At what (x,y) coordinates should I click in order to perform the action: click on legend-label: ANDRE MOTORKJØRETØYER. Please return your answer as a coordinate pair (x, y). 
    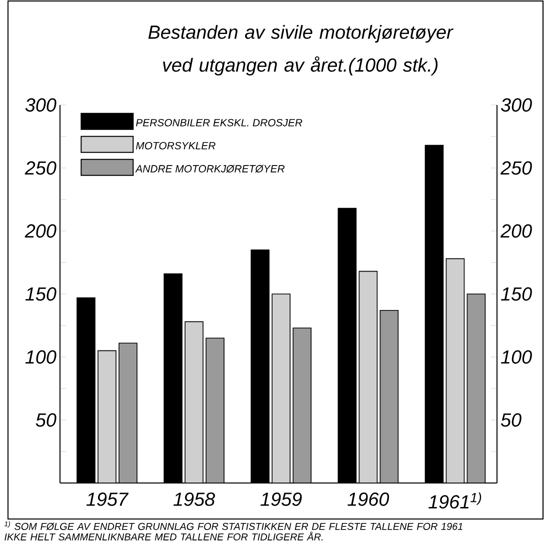
    Looking at the image, I should click on (210, 168).